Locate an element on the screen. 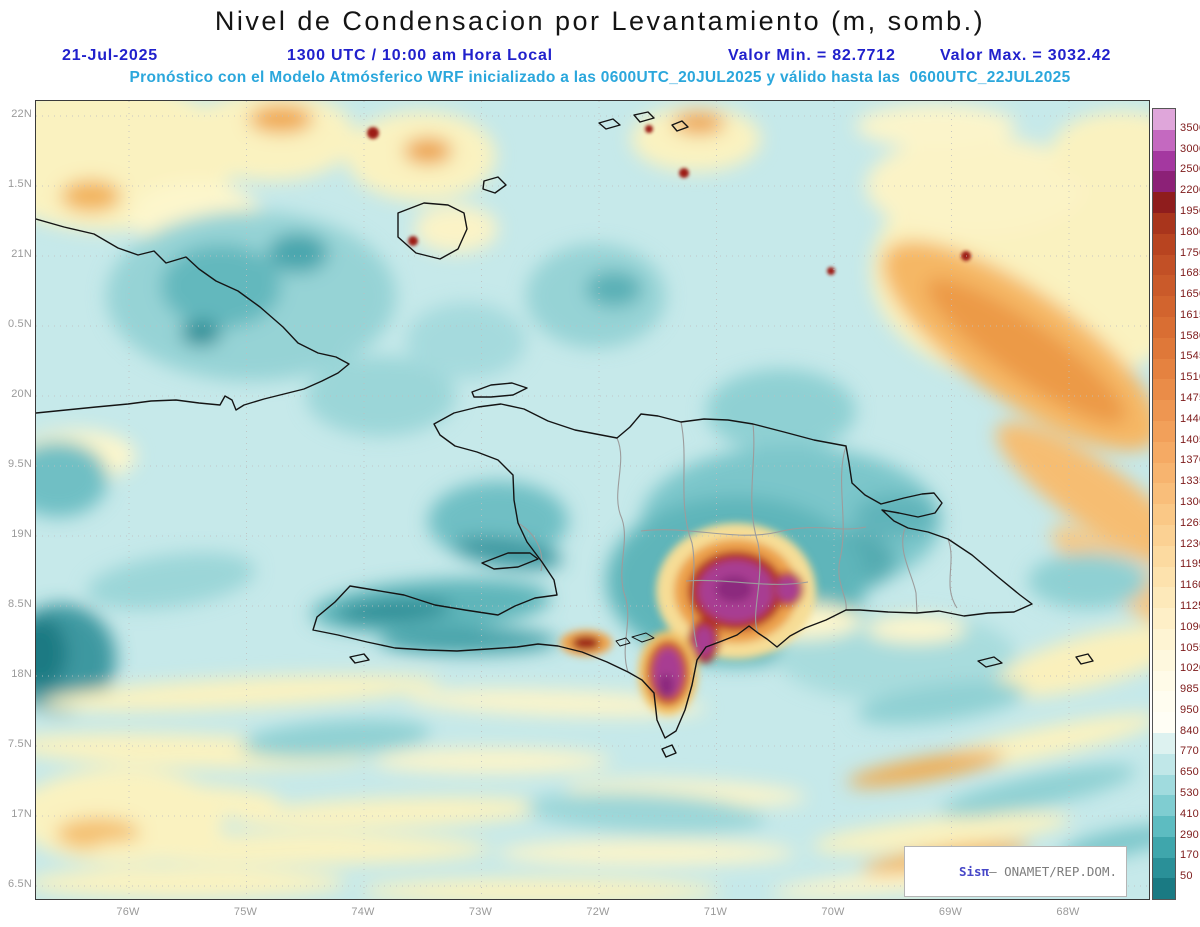  lcl-maxima is located at coordinates (688, 619).